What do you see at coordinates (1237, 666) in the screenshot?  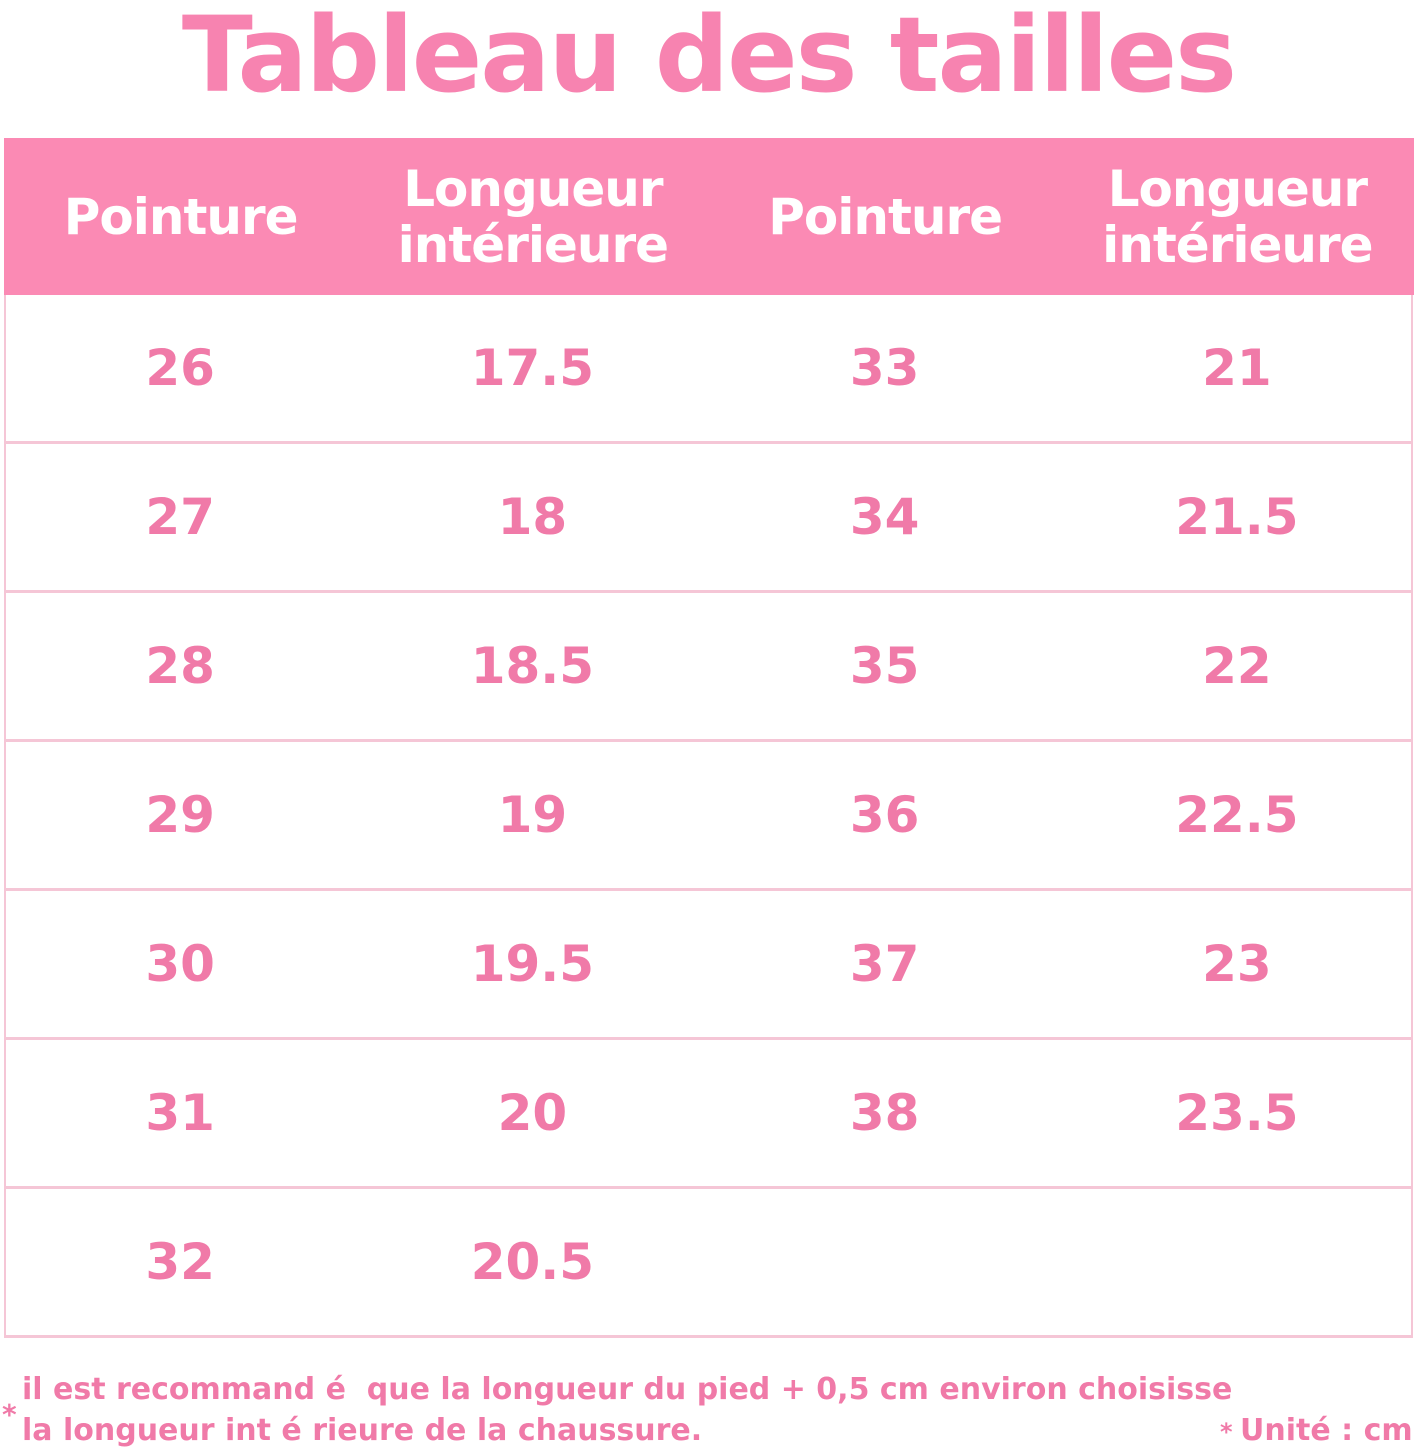 I see `table-cell: 22` at bounding box center [1237, 666].